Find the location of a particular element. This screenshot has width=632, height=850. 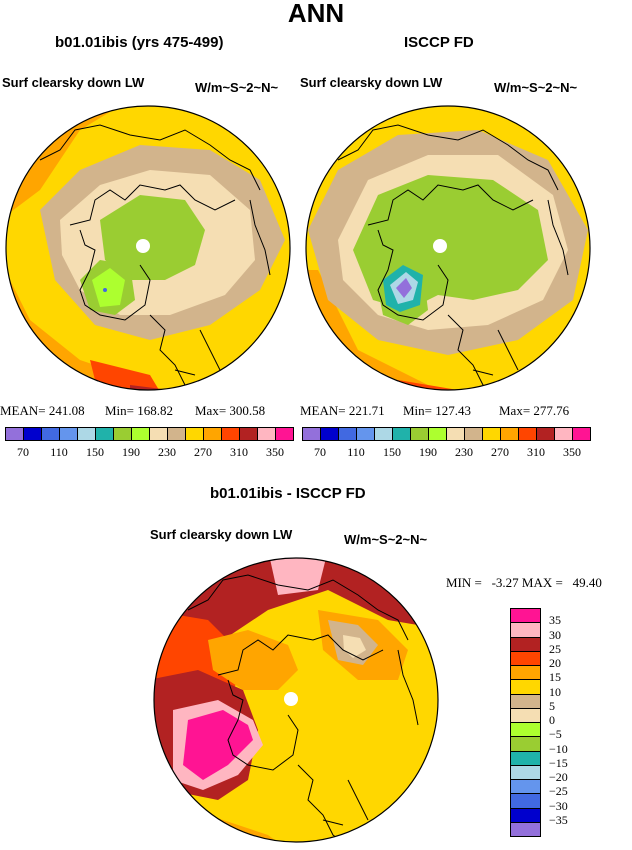

diff-units: W/m~S~2~N~ is located at coordinates (386, 539).